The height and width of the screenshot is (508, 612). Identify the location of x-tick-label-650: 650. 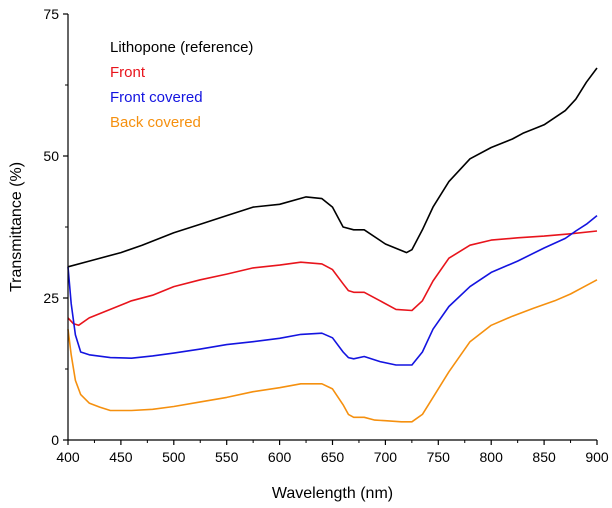
(333, 457).